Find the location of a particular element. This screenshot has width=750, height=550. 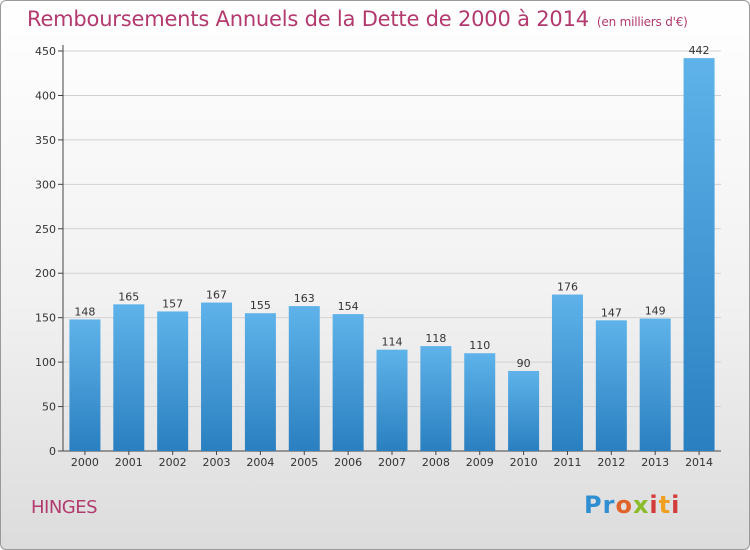

y-tick-label: 350 is located at coordinates (45, 140).